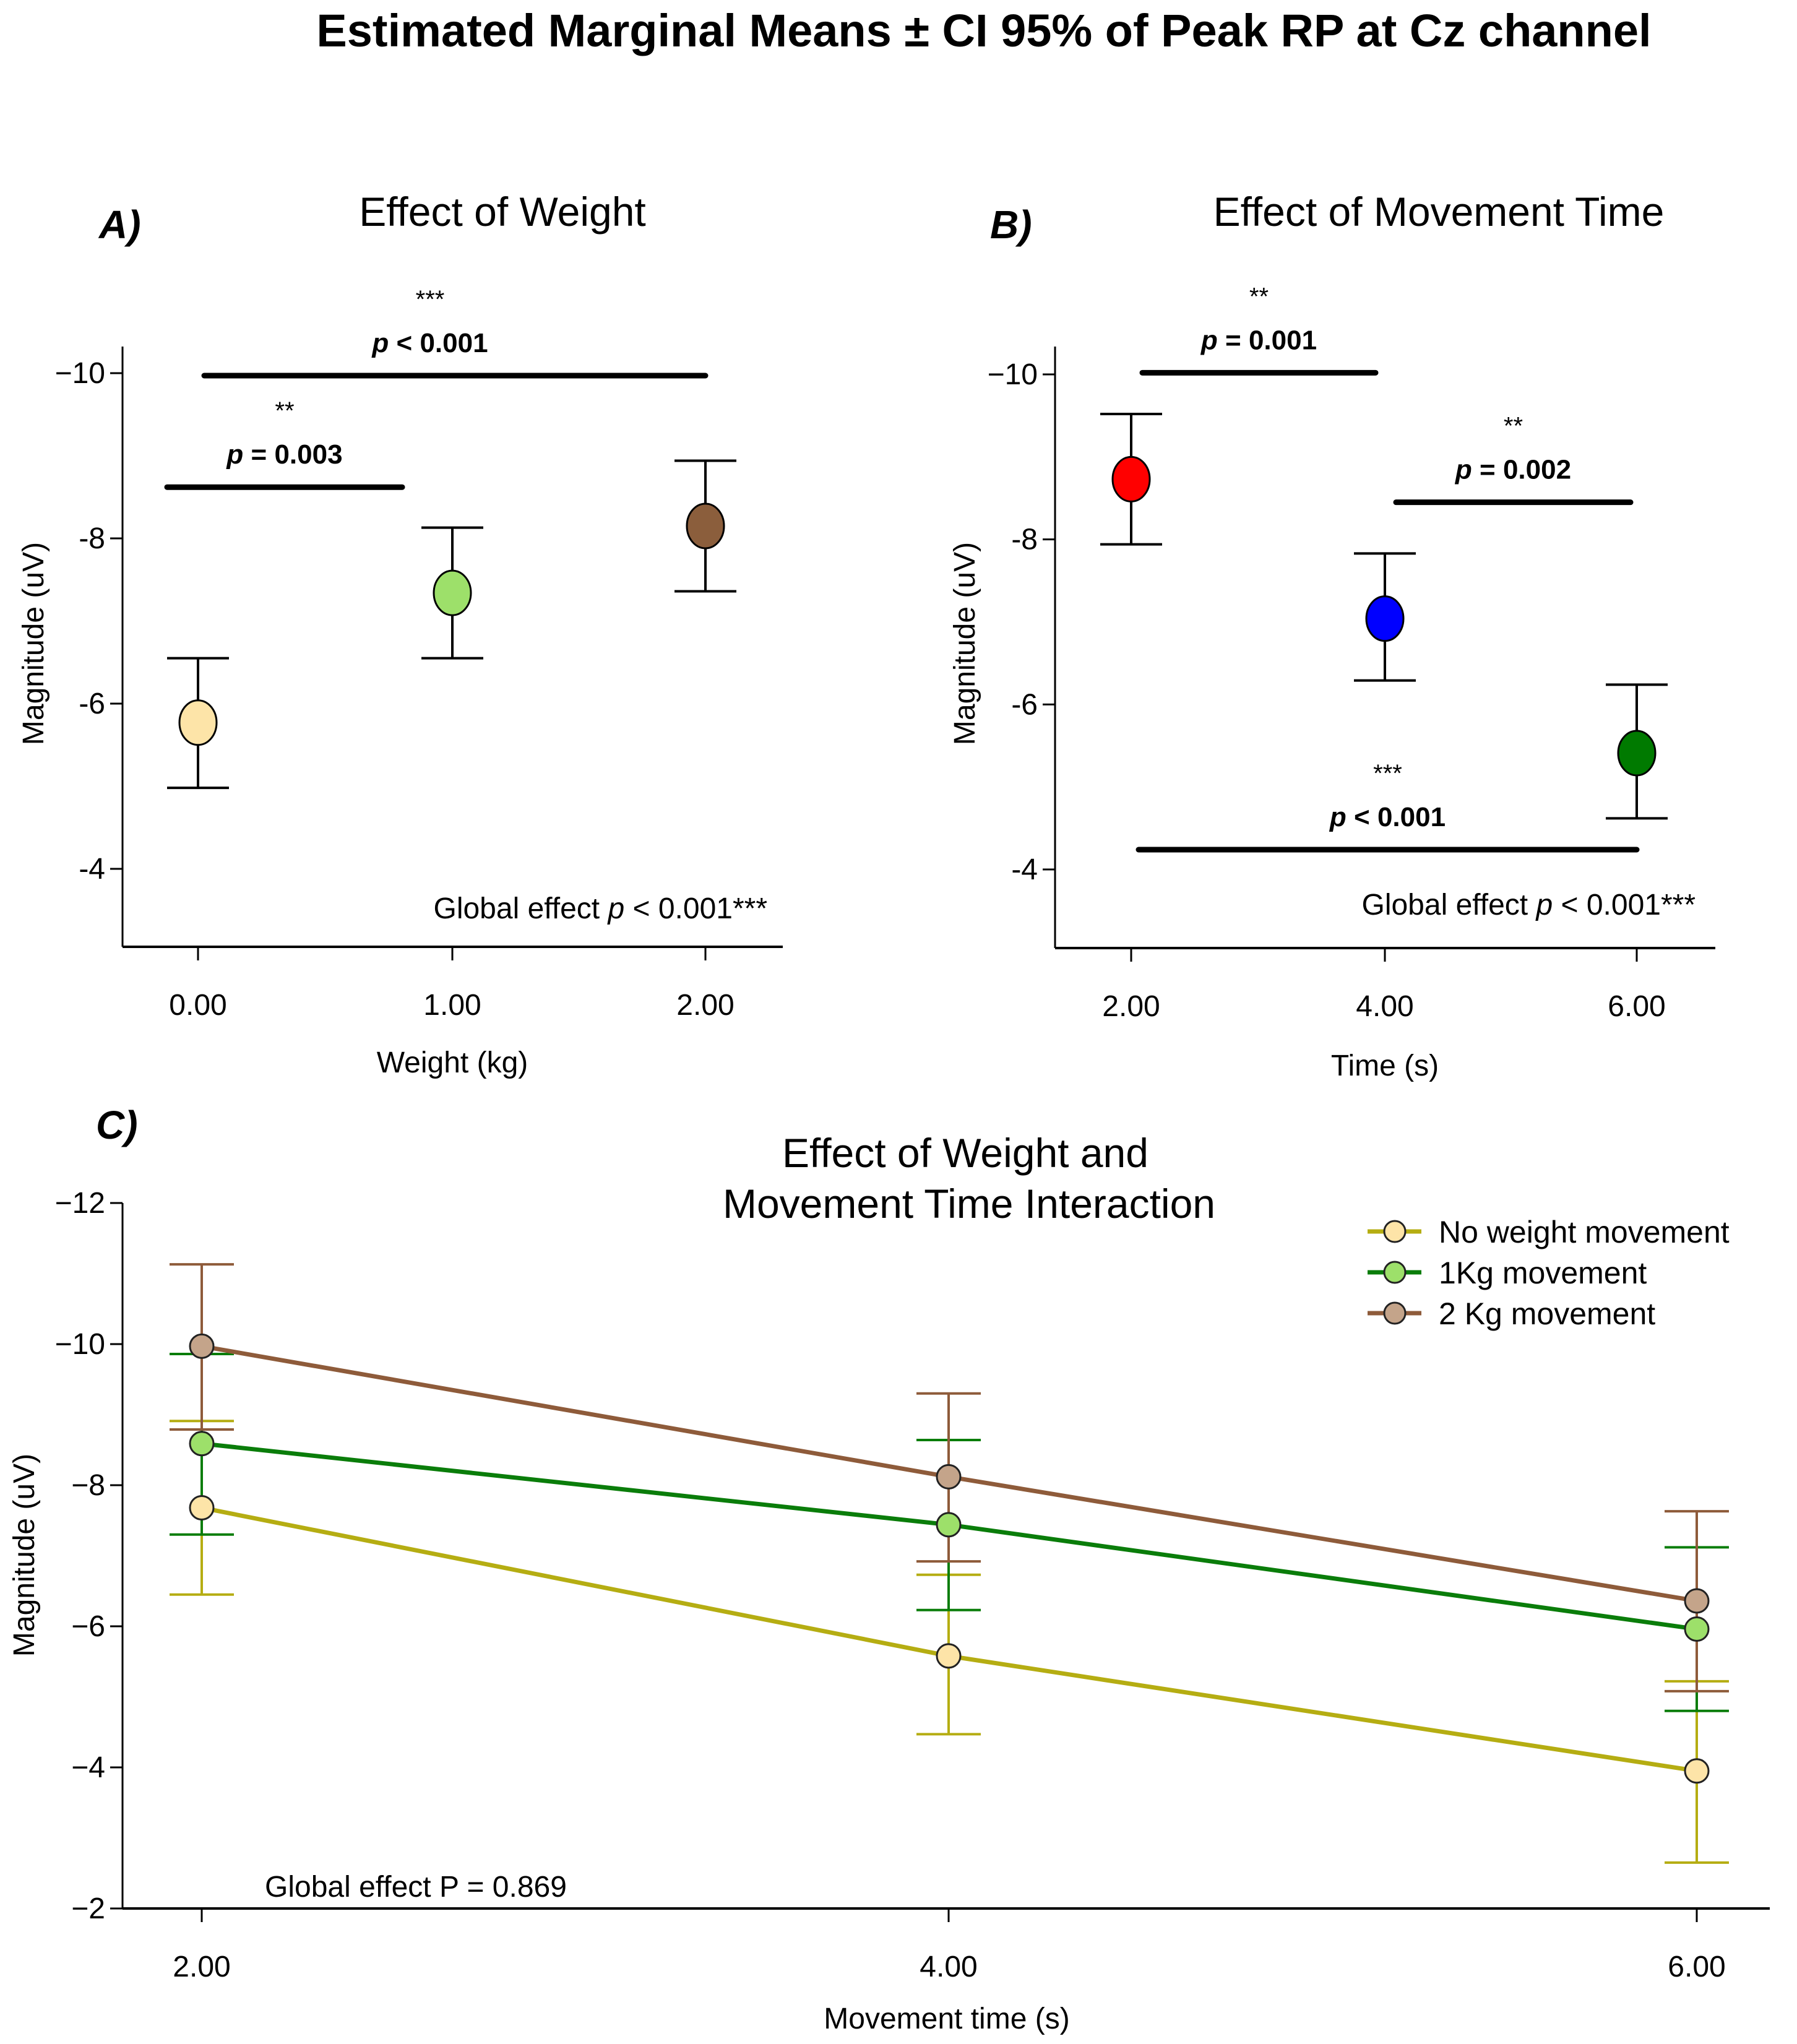 This screenshot has height=2044, width=1797. I want to click on panel-c-y-axis-label: Magnitude (uV), so click(24, 1556).